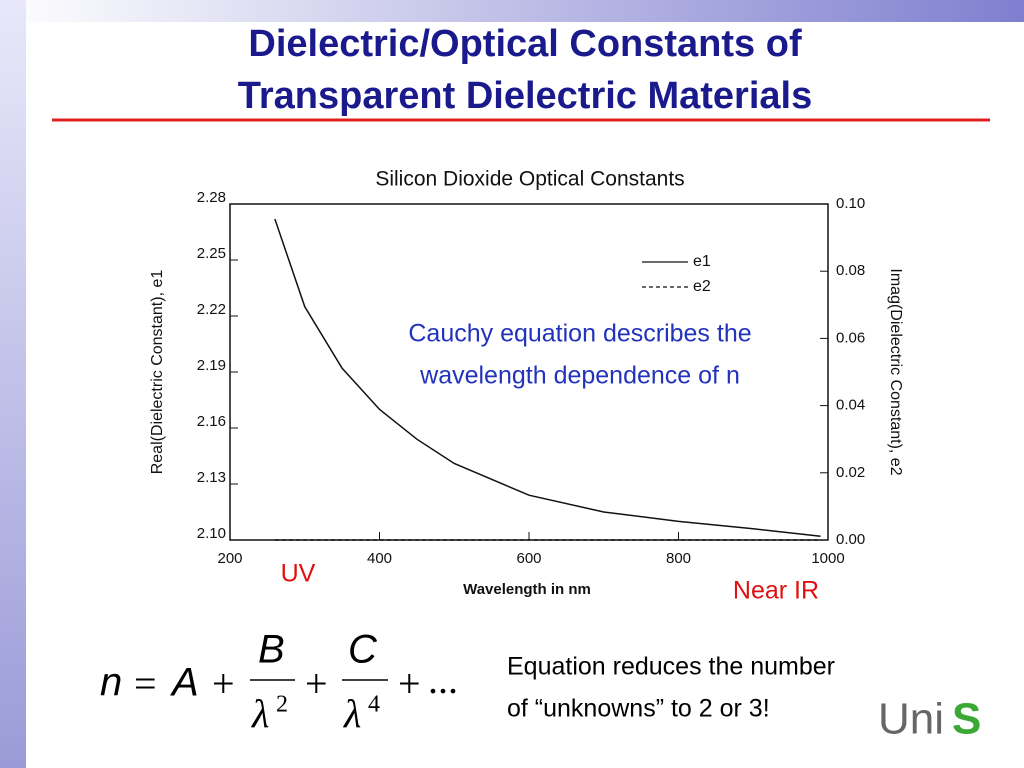 This screenshot has height=768, width=1024. I want to click on x-tick-label: 200, so click(229, 558).